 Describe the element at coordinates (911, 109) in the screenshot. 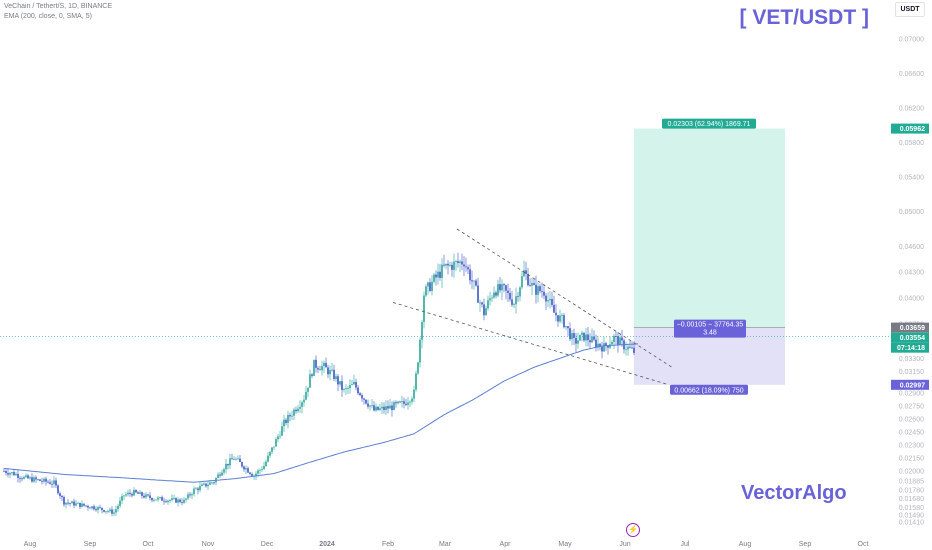

I see `price-tick-label: 0.06200` at that location.